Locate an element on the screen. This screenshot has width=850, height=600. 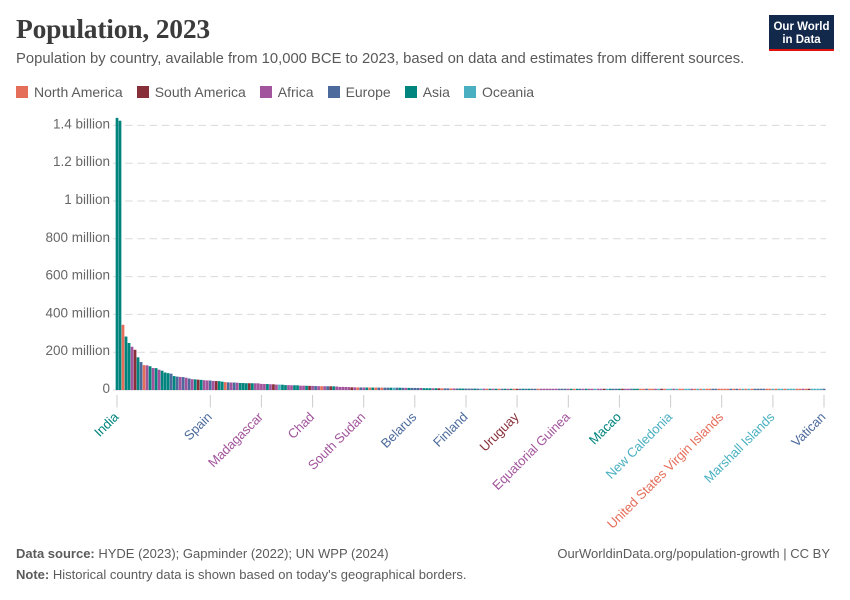
svg-text: 600 million is located at coordinates (77, 275).